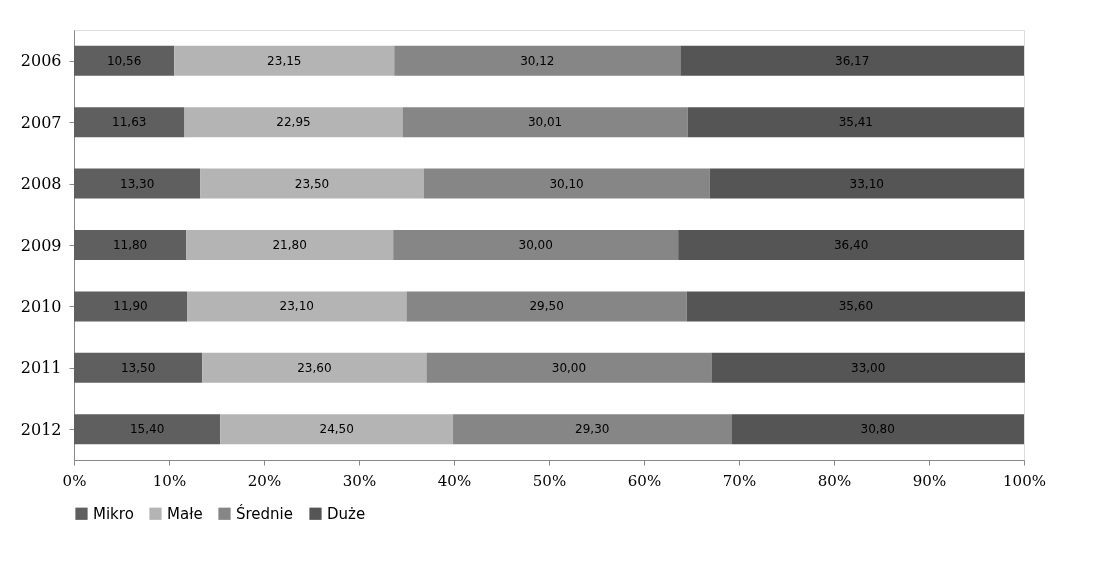  I want to click on x-tick-label: 80%, so click(834, 480).